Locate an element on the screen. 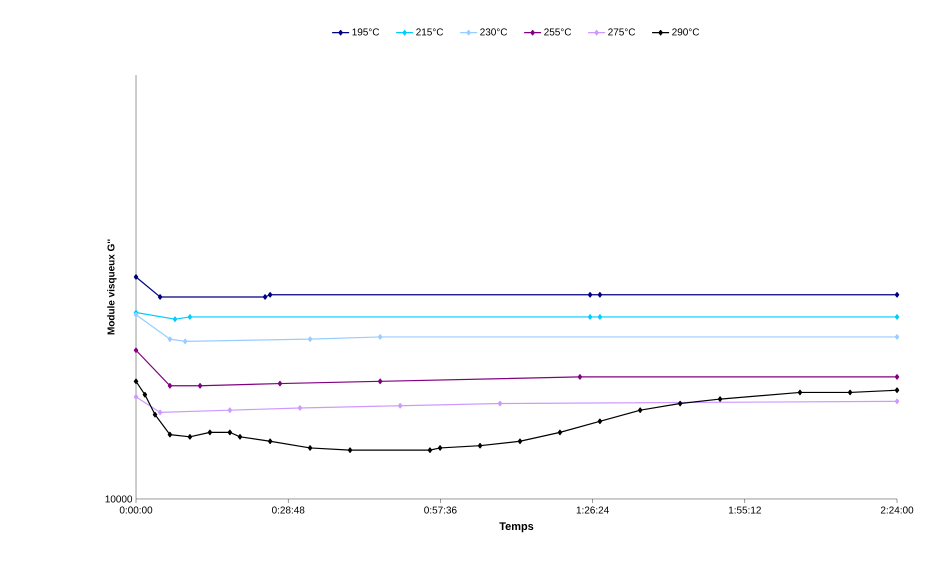 Image resolution: width=934 pixels, height=583 pixels. x-tick-label: 1:55:12 is located at coordinates (744, 510).